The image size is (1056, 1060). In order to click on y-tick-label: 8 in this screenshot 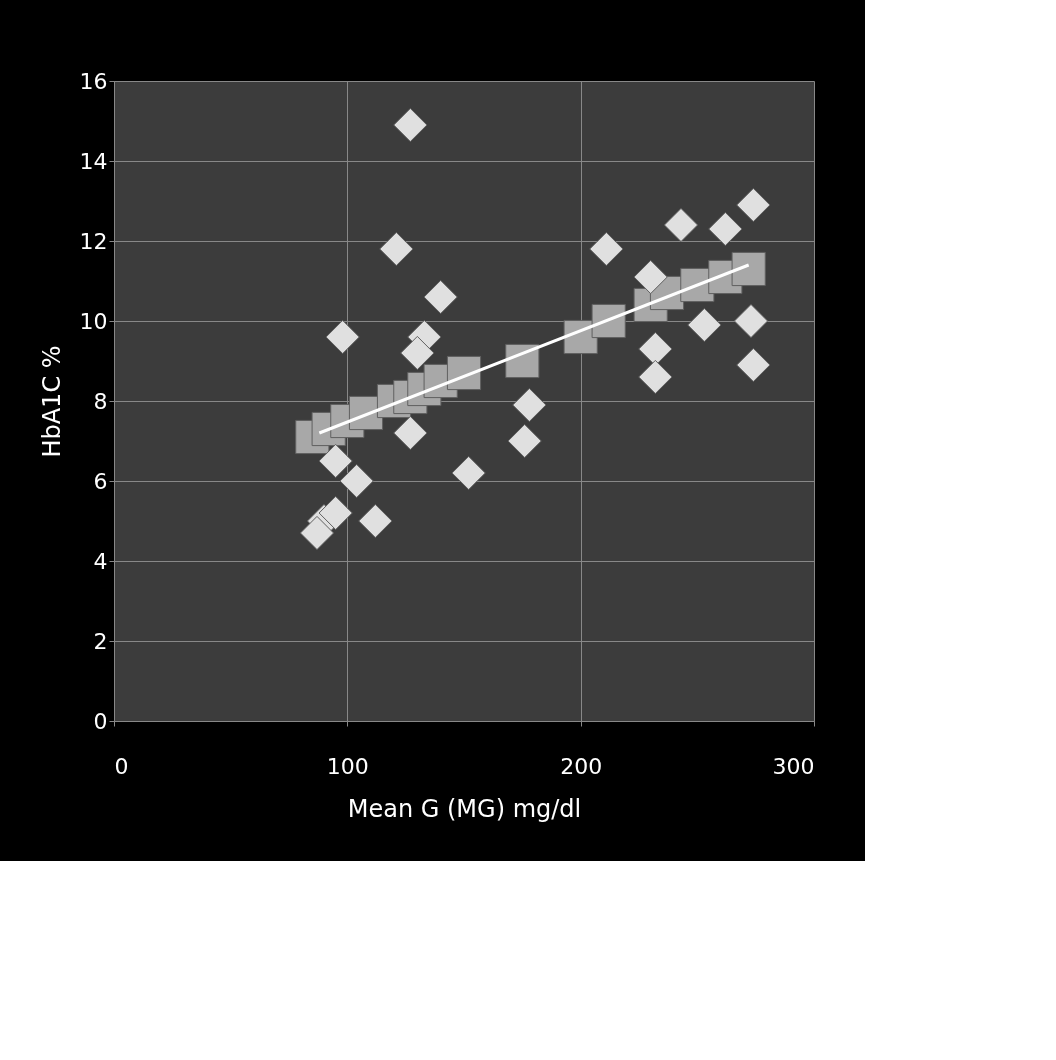, I will do `click(100, 401)`.